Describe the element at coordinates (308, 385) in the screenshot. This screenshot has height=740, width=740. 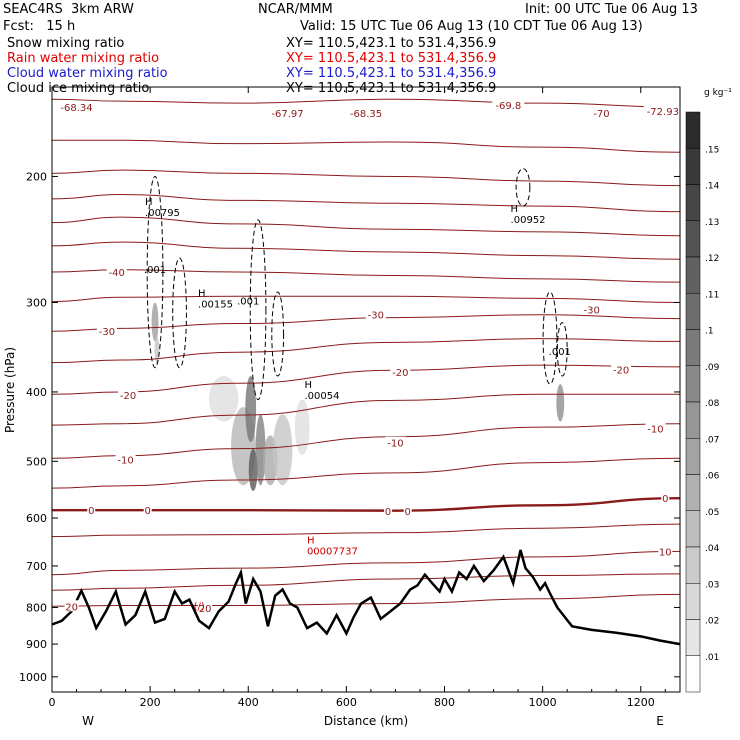
I see `extremum-mark-2: H` at that location.